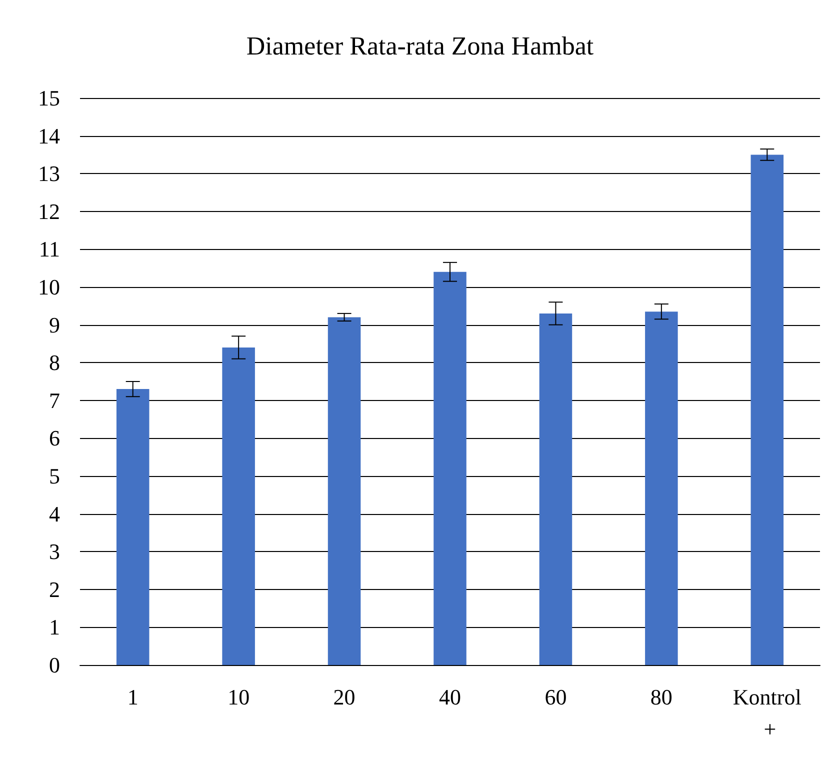 The image size is (840, 758). I want to click on x-tick-label: 20, so click(344, 697).